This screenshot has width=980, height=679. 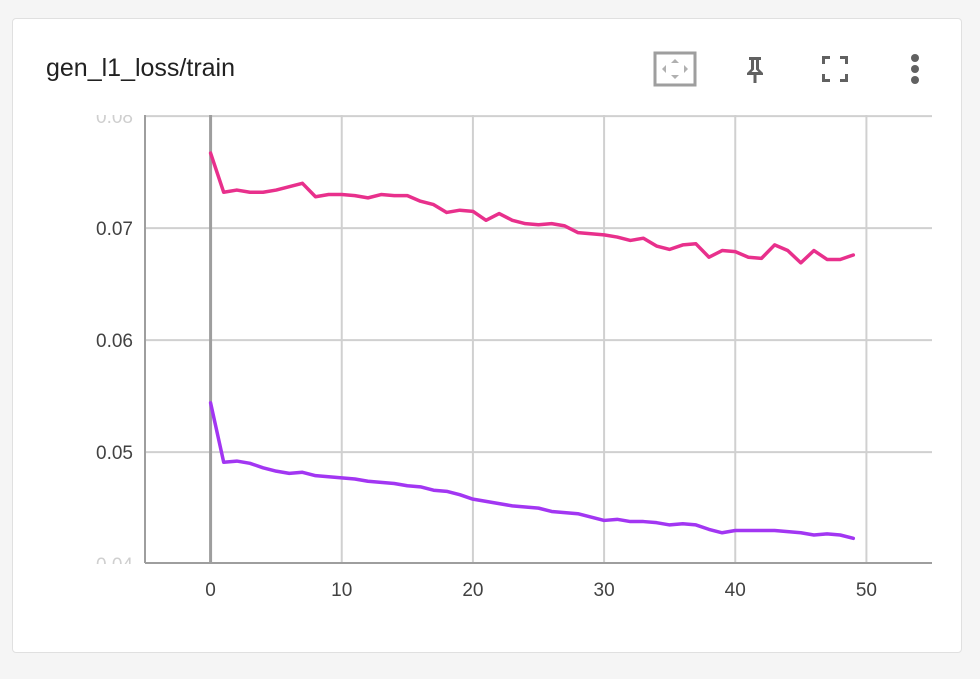 What do you see at coordinates (735, 590) in the screenshot?
I see `x-tick-label: 40` at bounding box center [735, 590].